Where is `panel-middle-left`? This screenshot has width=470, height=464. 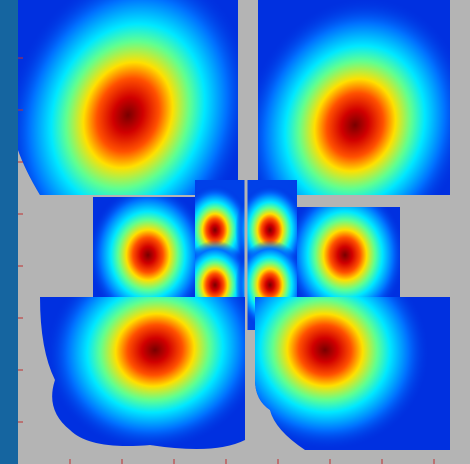 panel-middle-left is located at coordinates (144, 247).